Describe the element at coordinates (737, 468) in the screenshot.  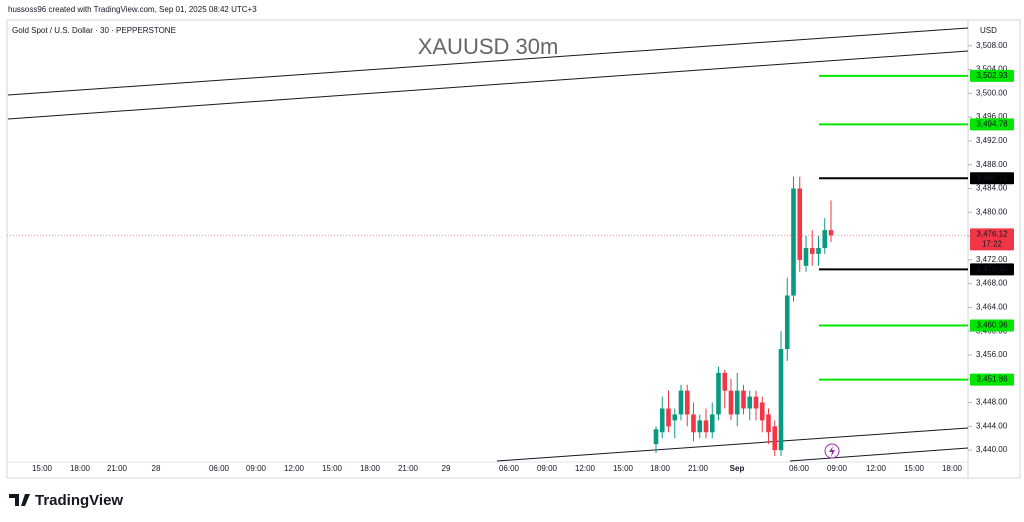
I see `x-tick-label: Sep` at that location.